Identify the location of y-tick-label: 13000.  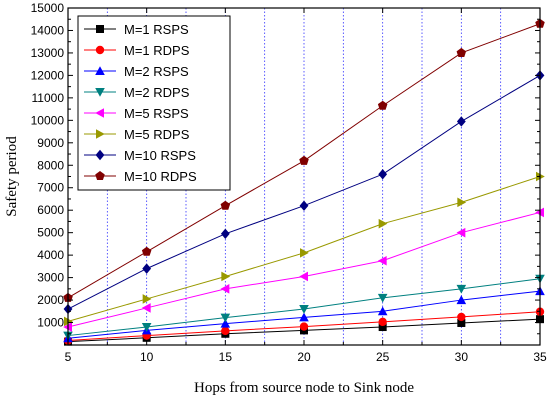
(48, 53).